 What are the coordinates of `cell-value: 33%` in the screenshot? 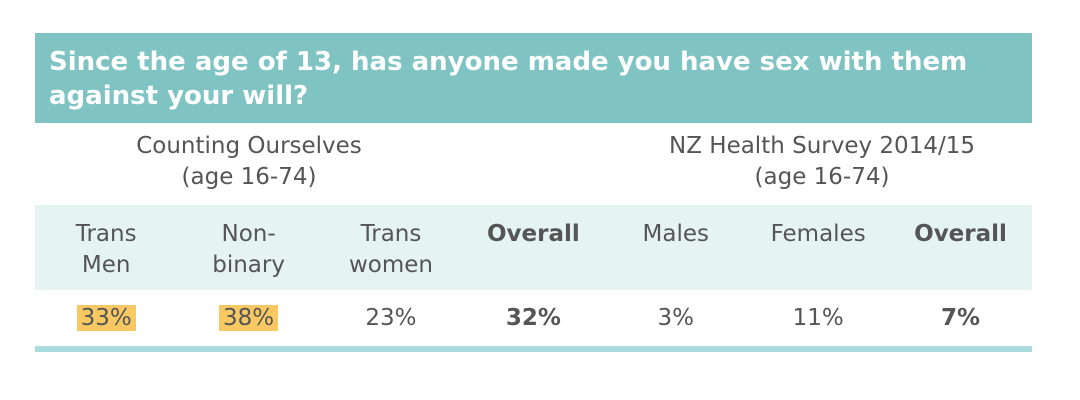 It's located at (106, 317).